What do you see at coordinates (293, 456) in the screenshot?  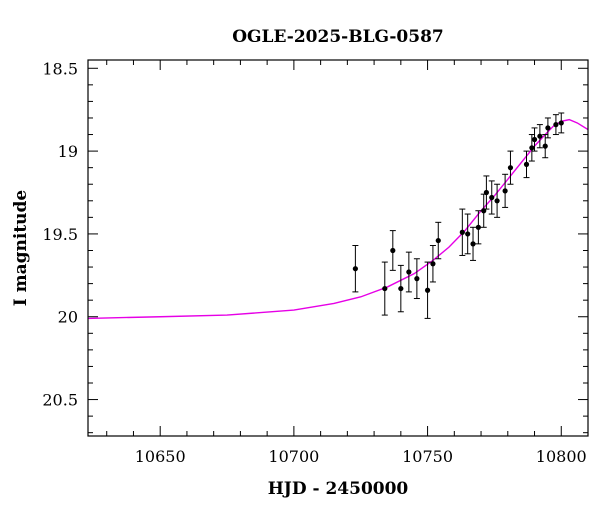 I see `x-tick-label: 10700` at bounding box center [293, 456].